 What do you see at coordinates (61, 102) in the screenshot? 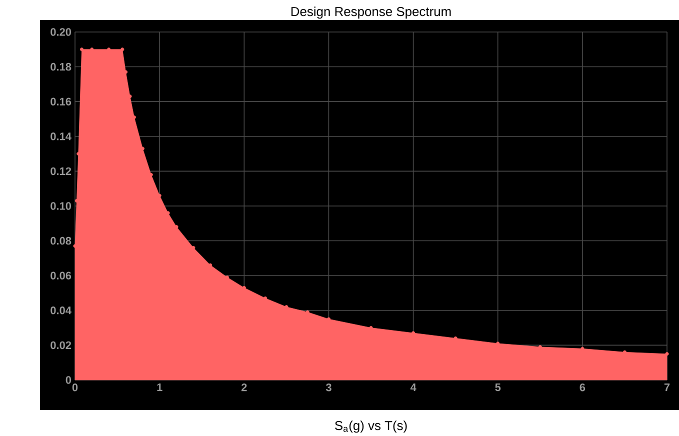
I see `y-tick-label: 0.16` at bounding box center [61, 102].